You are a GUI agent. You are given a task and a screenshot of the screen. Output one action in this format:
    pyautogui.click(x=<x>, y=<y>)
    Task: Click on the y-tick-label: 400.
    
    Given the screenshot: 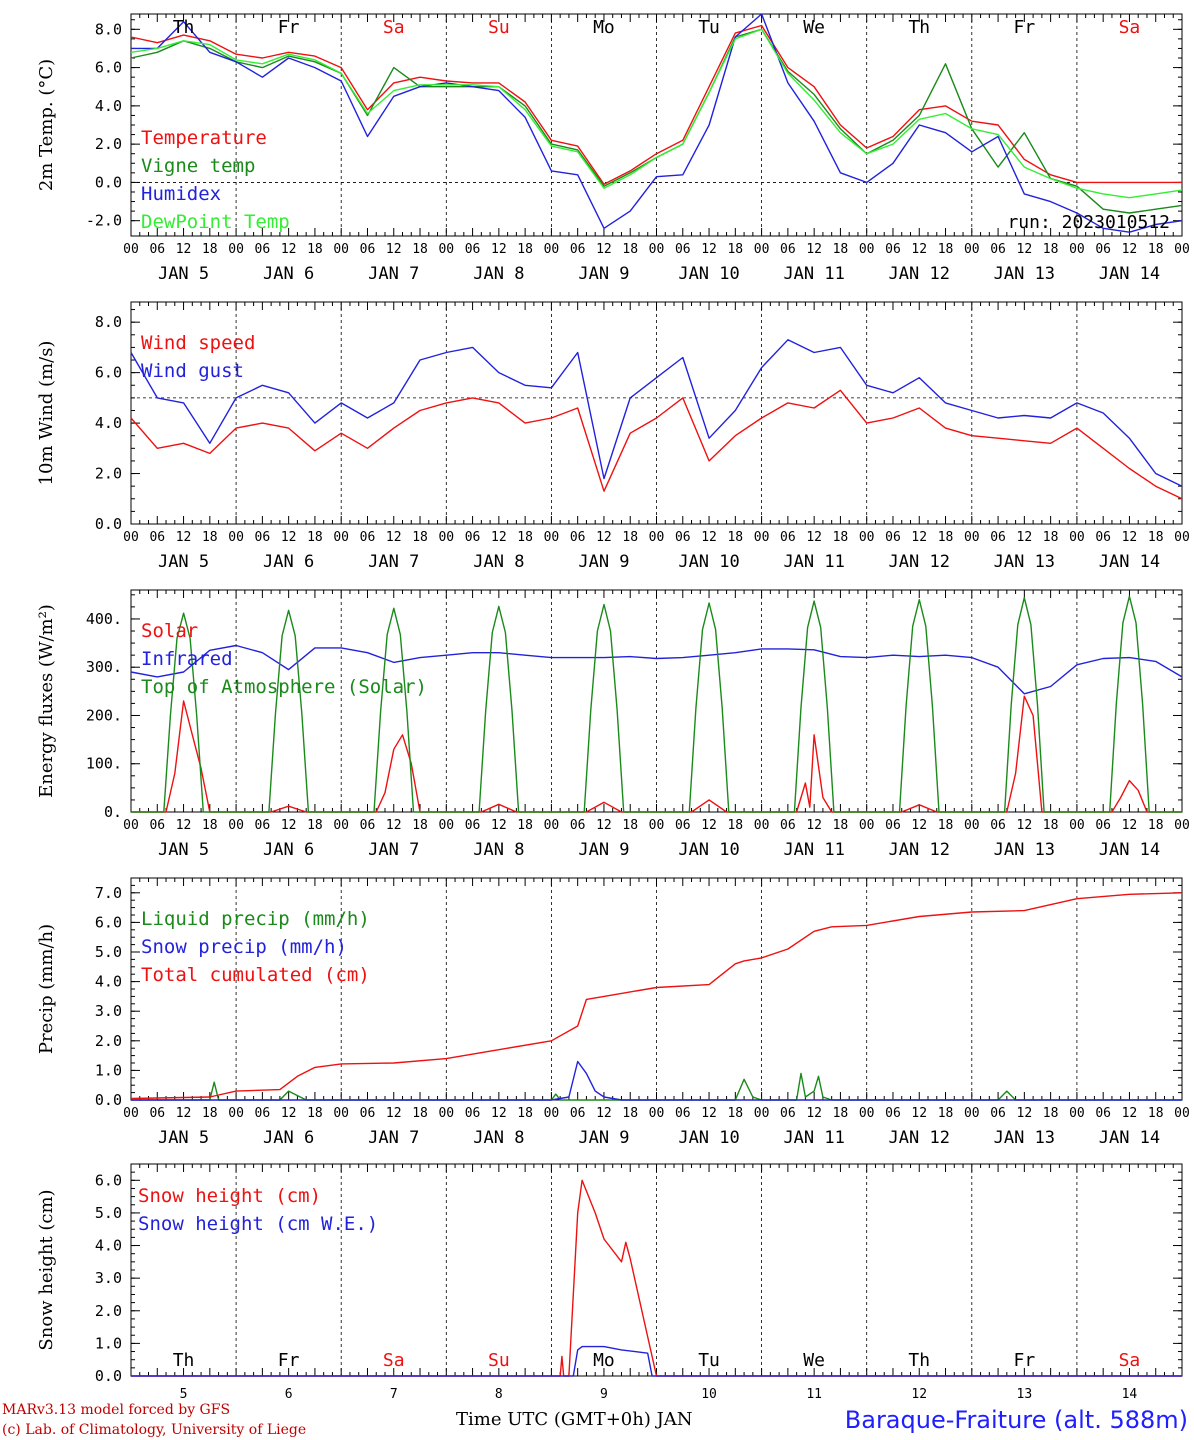 What is the action you would take?
    pyautogui.click(x=104, y=619)
    